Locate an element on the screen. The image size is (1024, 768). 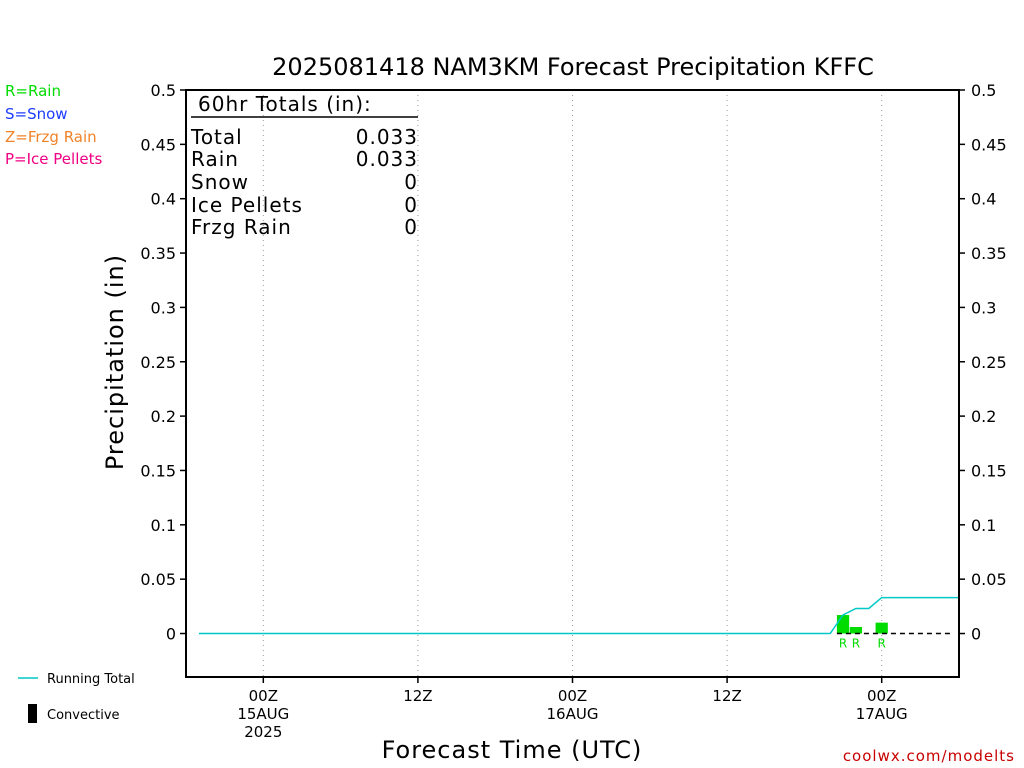
y-tick-label-left: 0.3 is located at coordinates (163, 307).